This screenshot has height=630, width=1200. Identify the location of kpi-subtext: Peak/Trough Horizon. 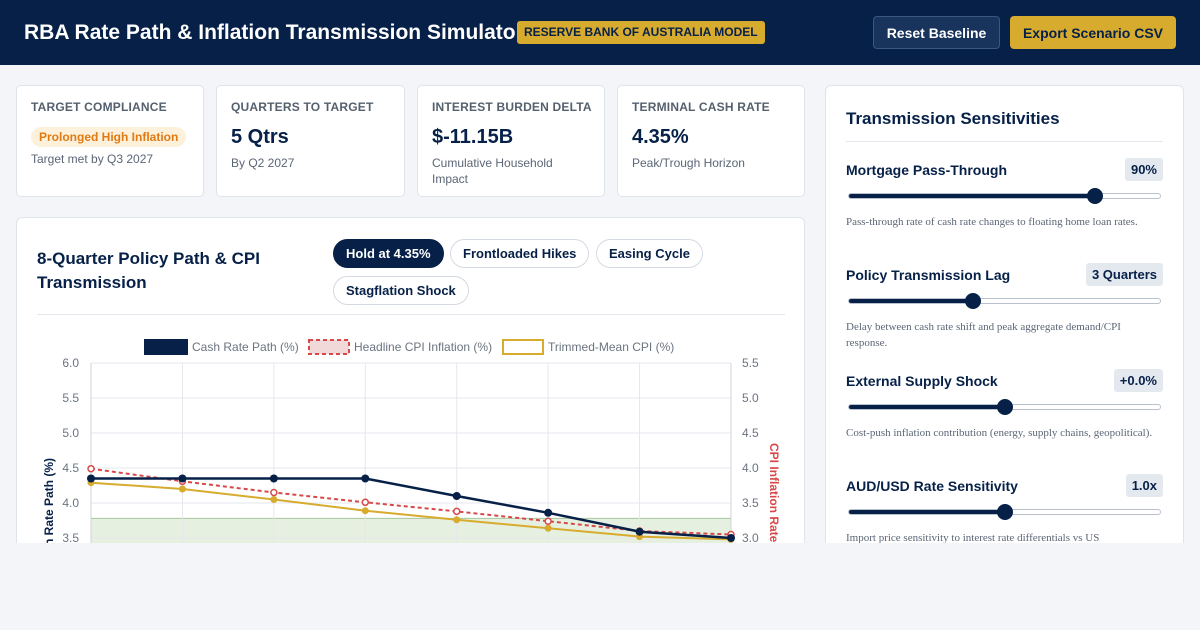
(688, 163).